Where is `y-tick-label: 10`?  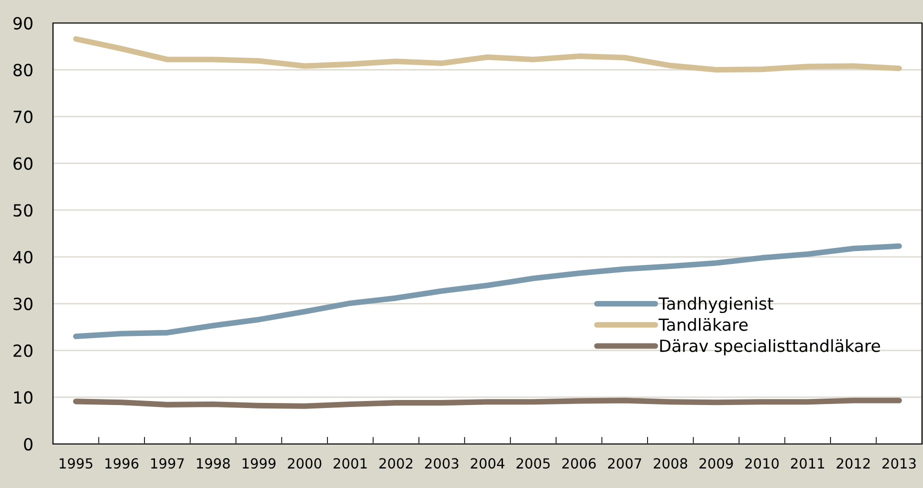
y-tick-label: 10 is located at coordinates (23, 397).